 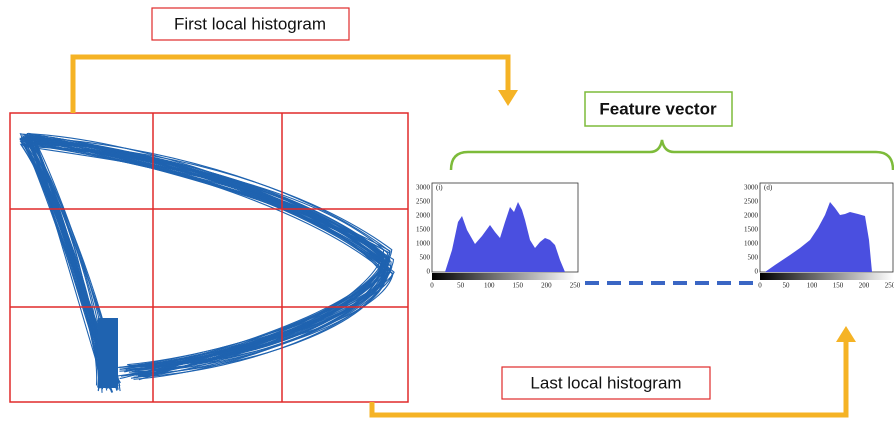 What do you see at coordinates (108, 353) in the screenshot?
I see `letter-blob` at bounding box center [108, 353].